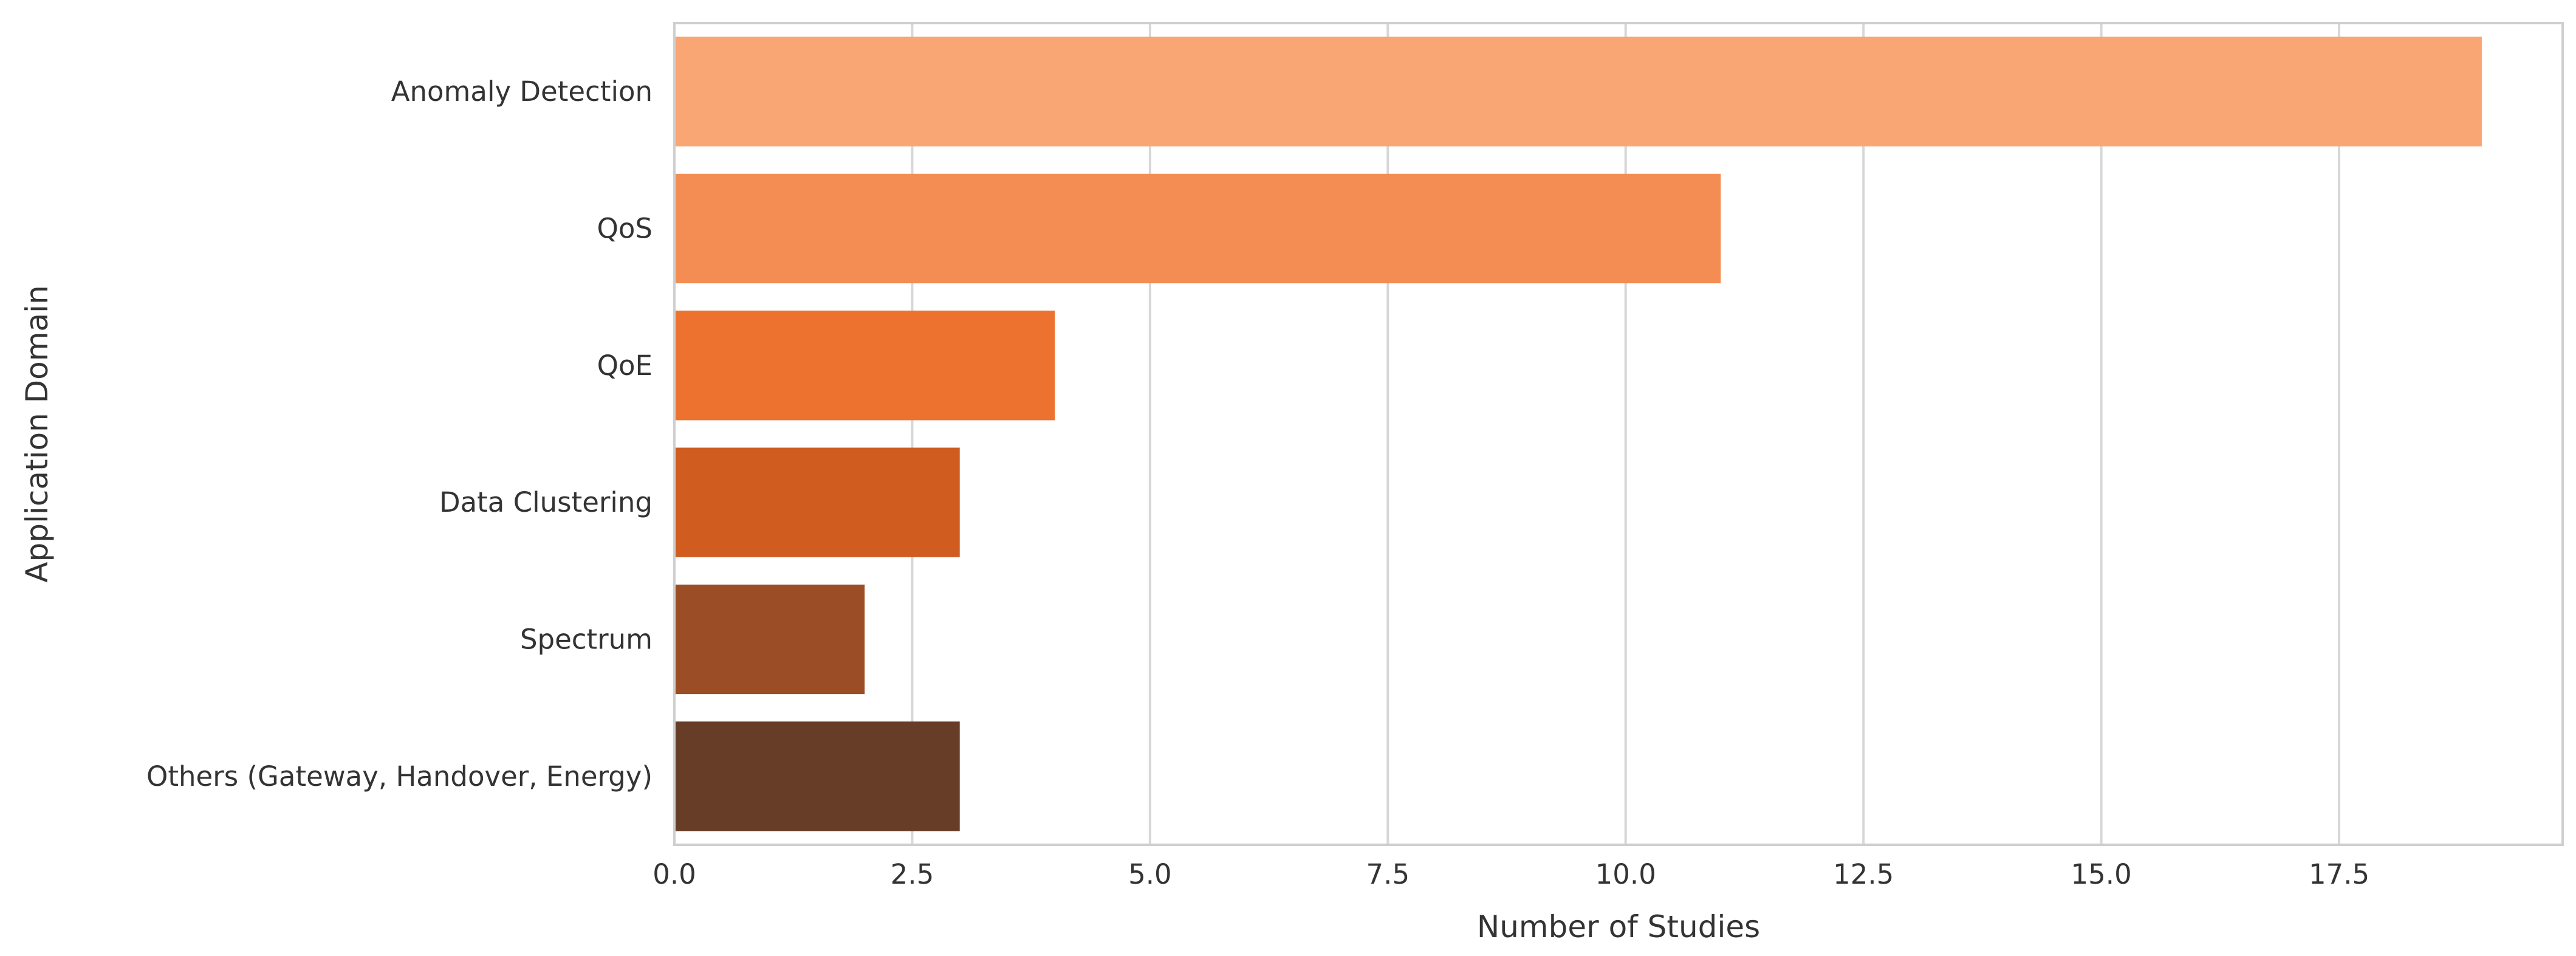  I want to click on x-tick-label: 17.5, so click(2339, 874).